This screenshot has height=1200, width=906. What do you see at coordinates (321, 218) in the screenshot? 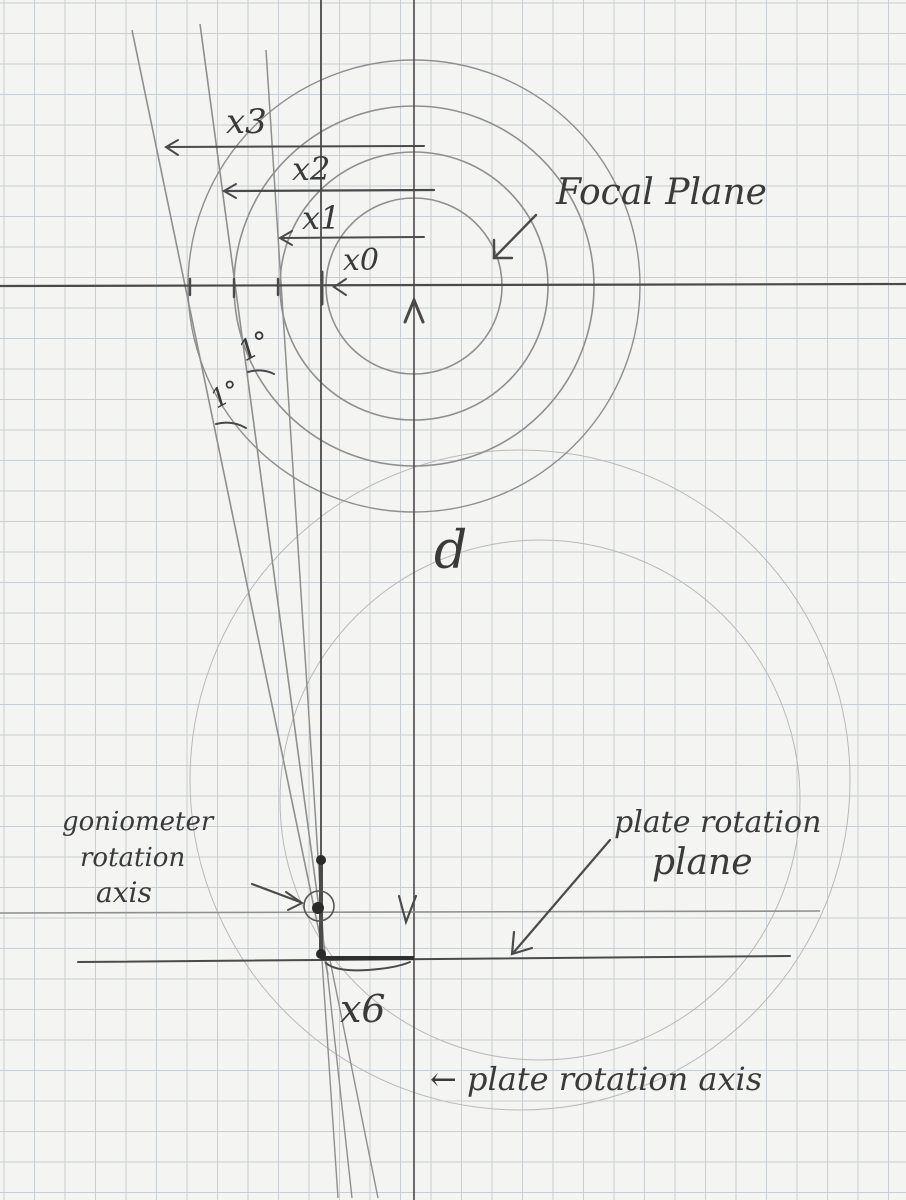
I see `label-x1: x1` at bounding box center [321, 218].